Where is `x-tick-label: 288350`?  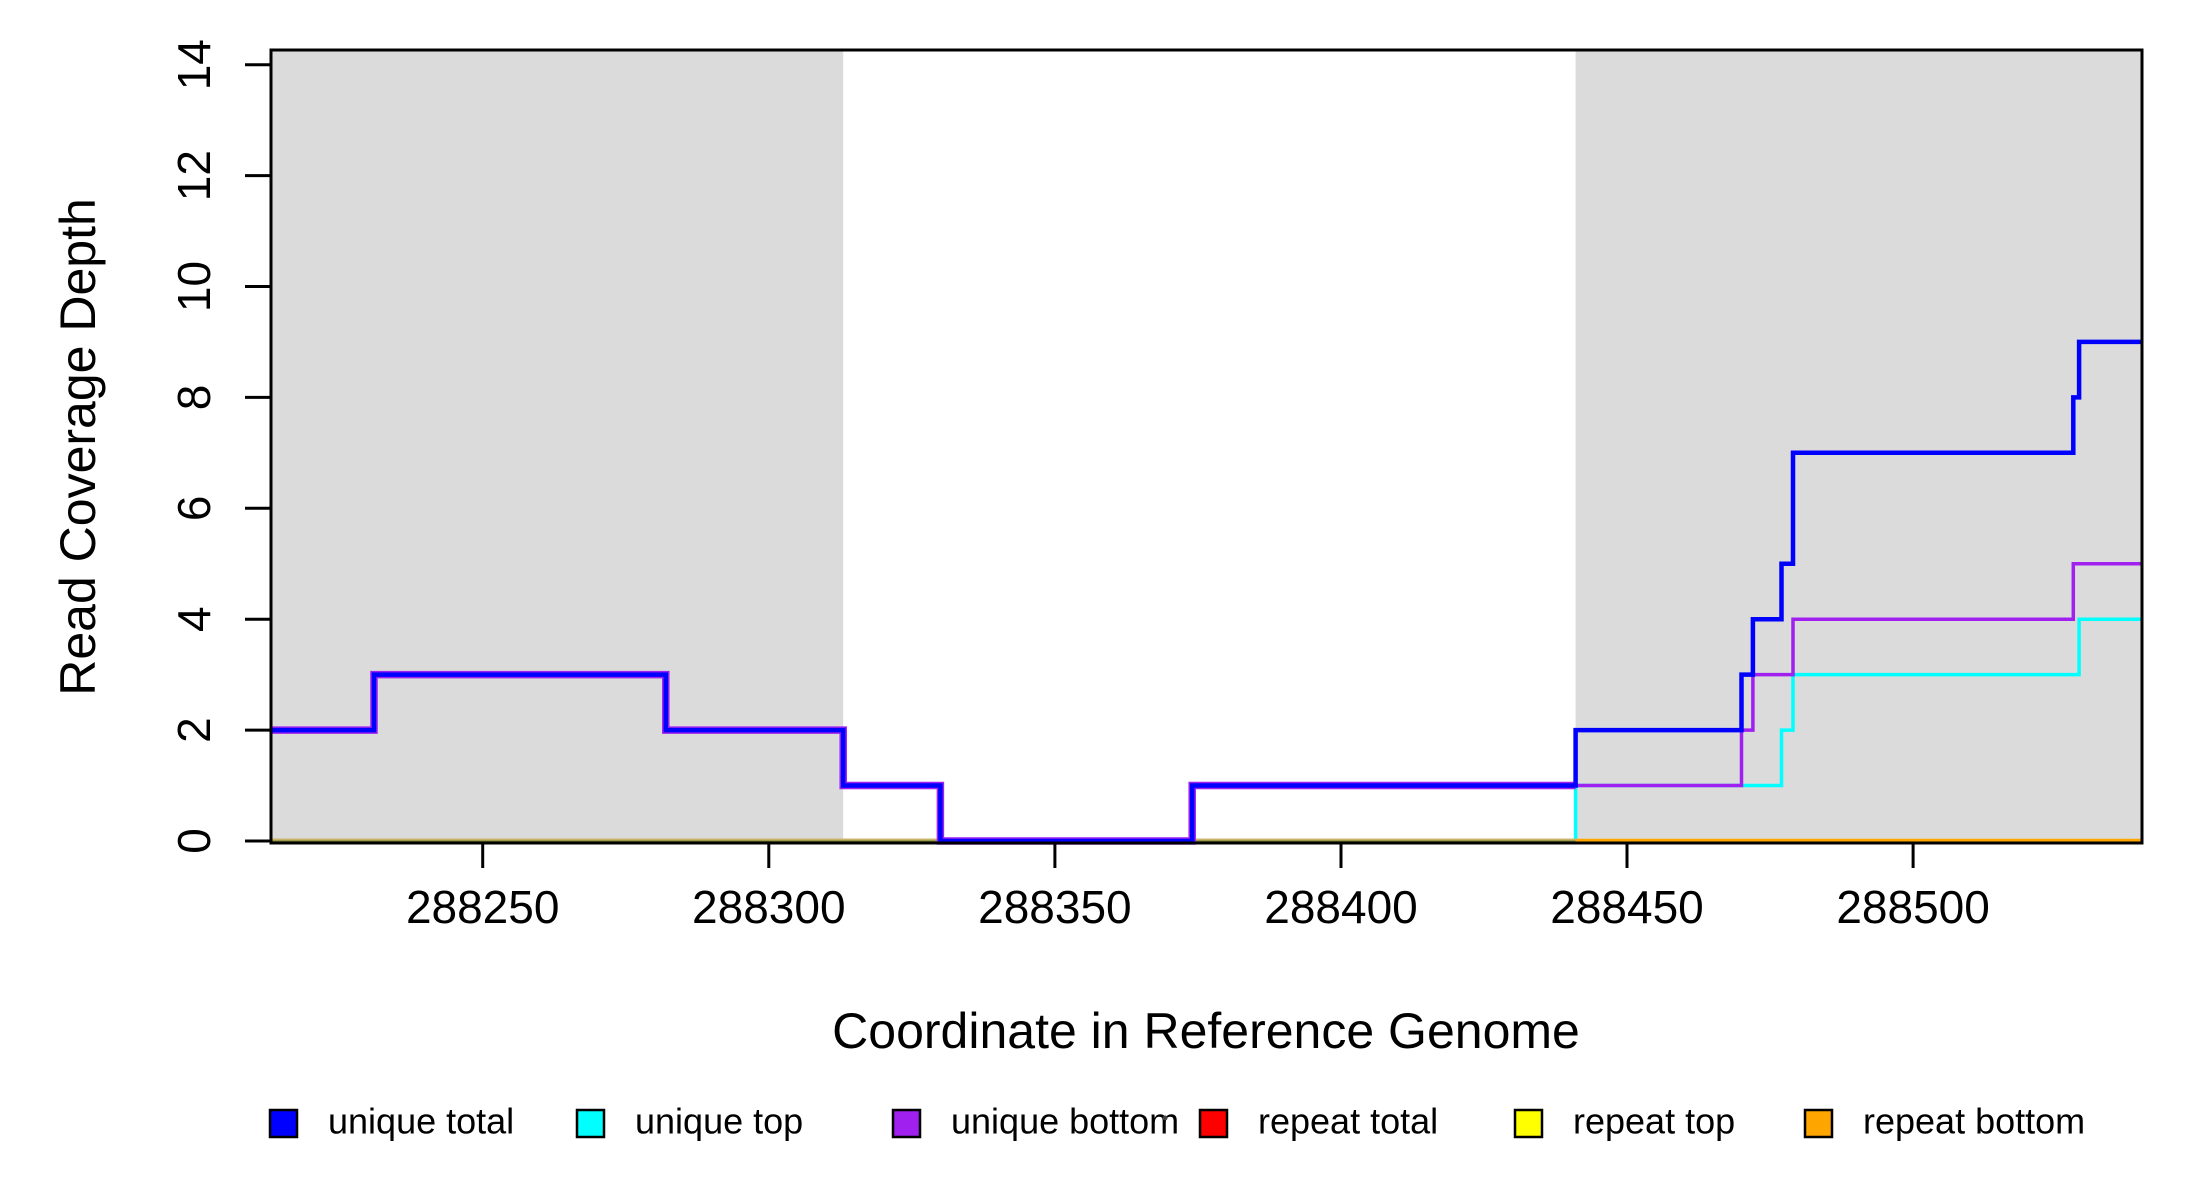 x-tick-label: 288350 is located at coordinates (1055, 907).